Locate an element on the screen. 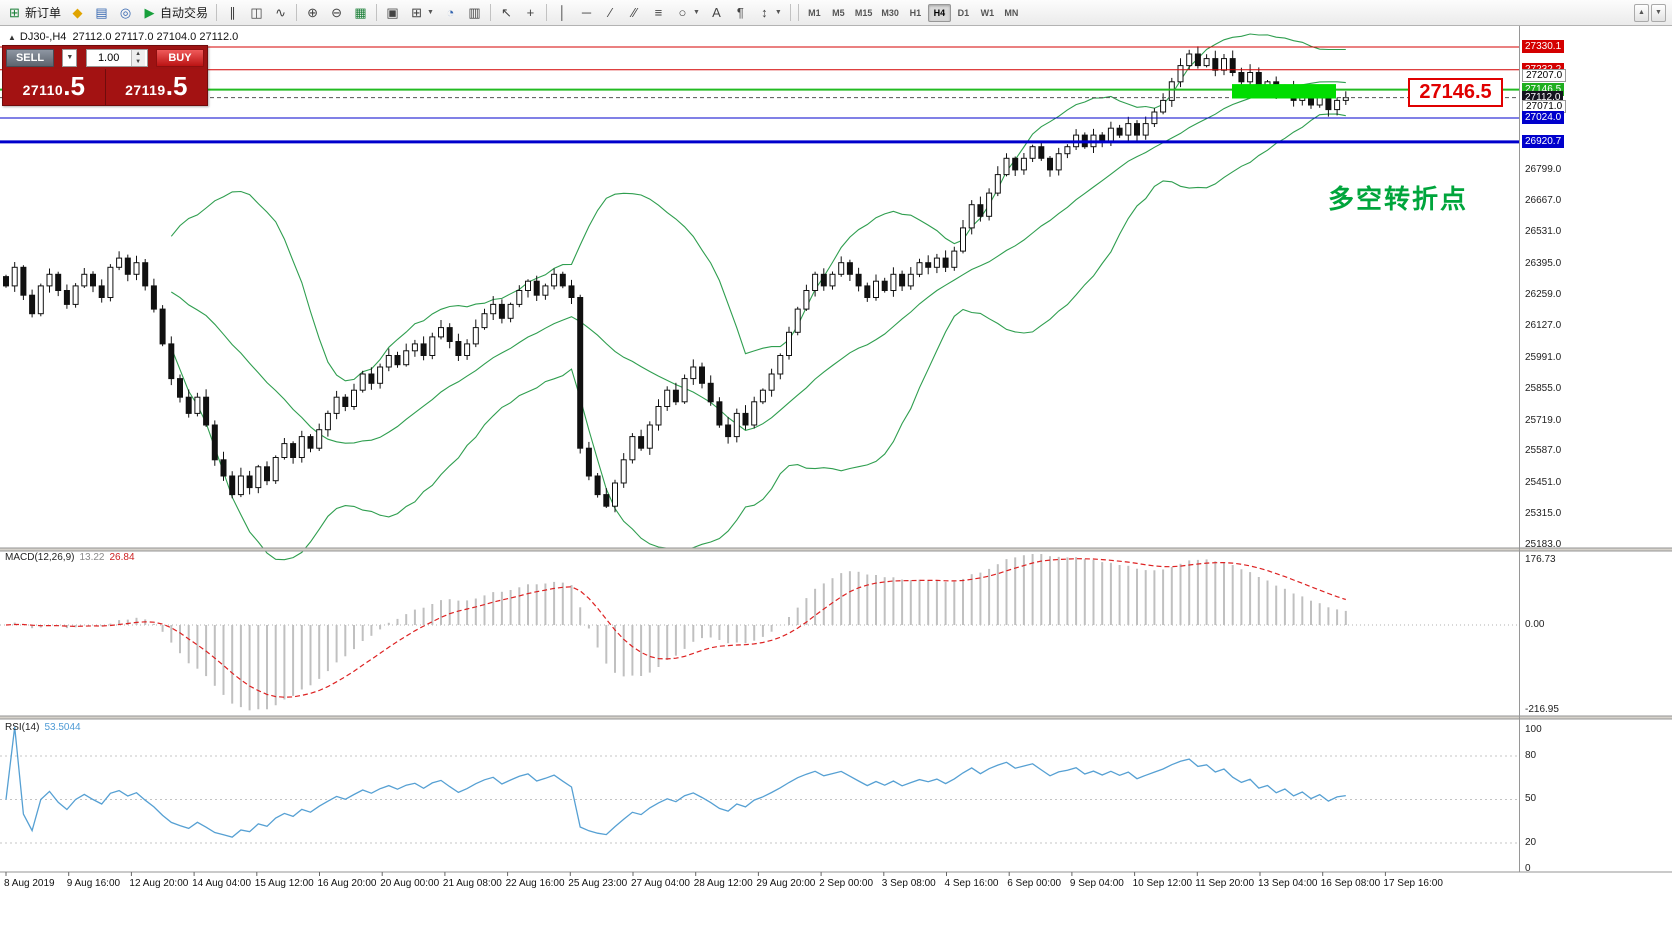 The height and width of the screenshot is (950, 1672). axis-tick-label: 26531.0 is located at coordinates (1543, 232).